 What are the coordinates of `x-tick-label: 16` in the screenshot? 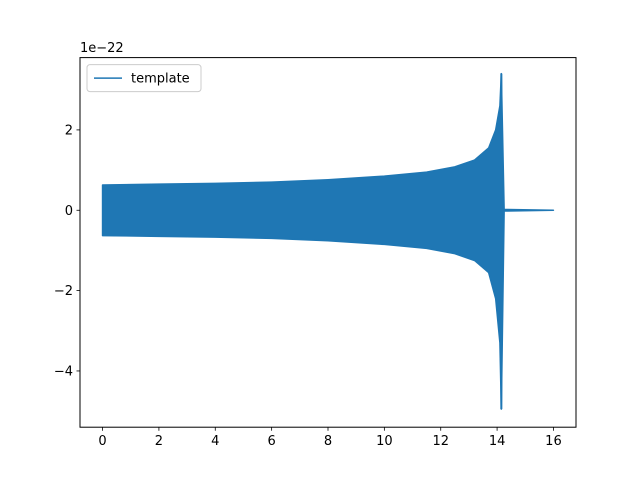 It's located at (553, 441).